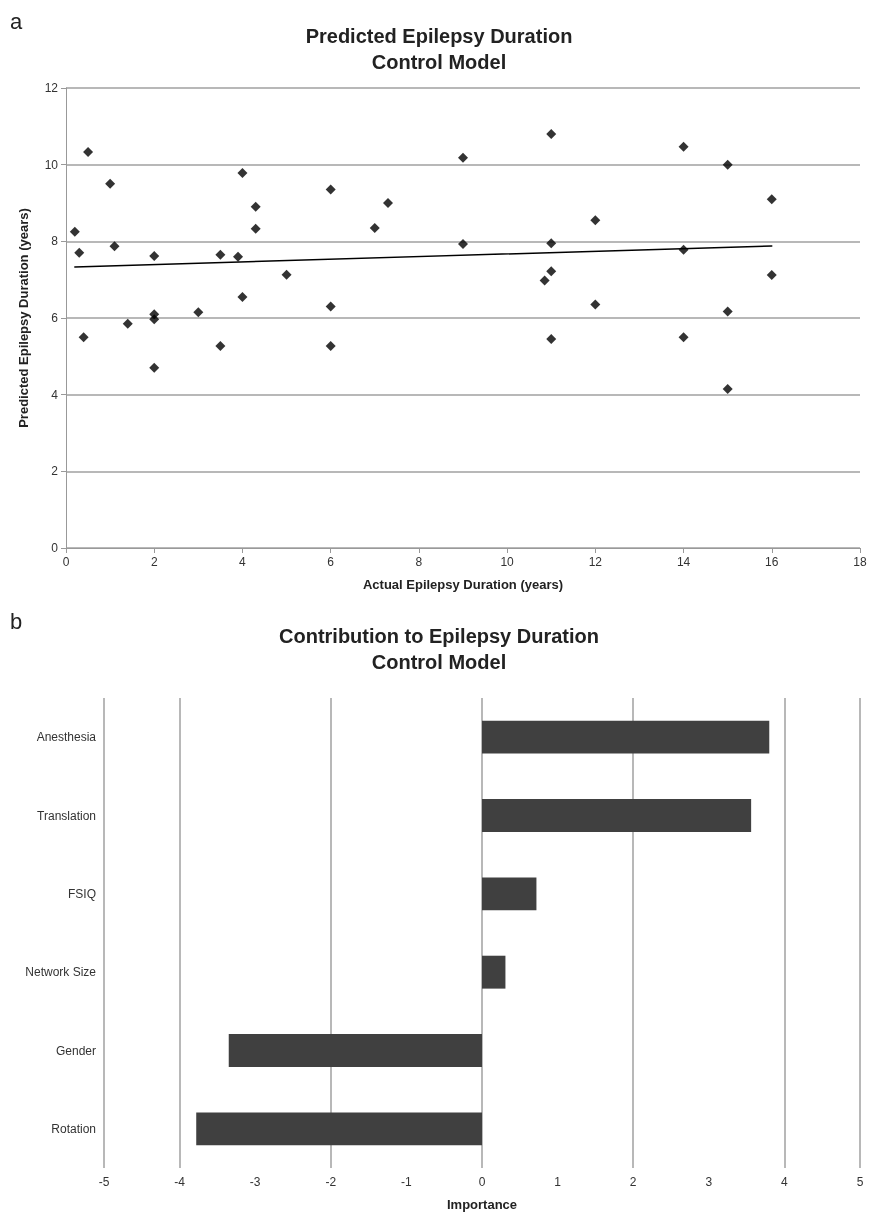 This screenshot has height=1232, width=878. Describe the element at coordinates (61, 972) in the screenshot. I see `y-tick-label: Network Size` at that location.